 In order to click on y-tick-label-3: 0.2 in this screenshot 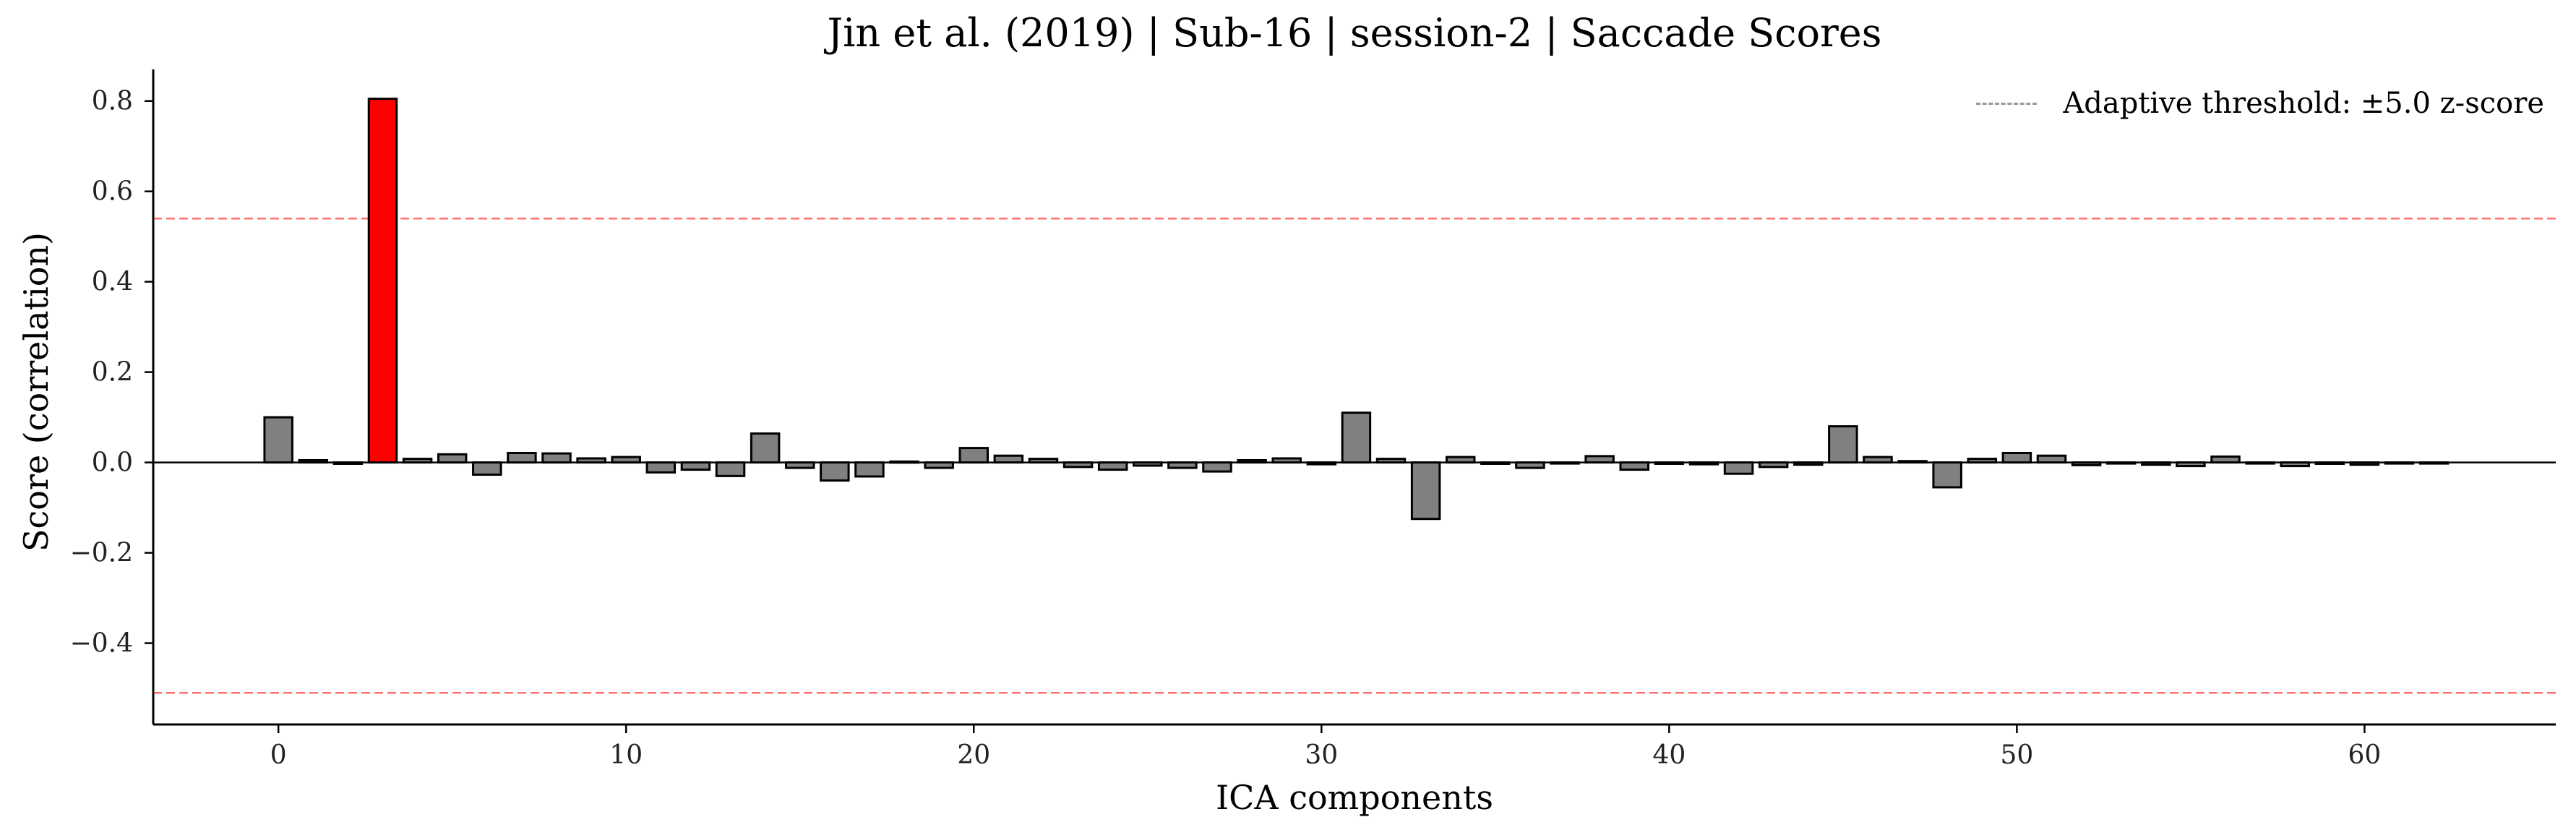, I will do `click(113, 373)`.